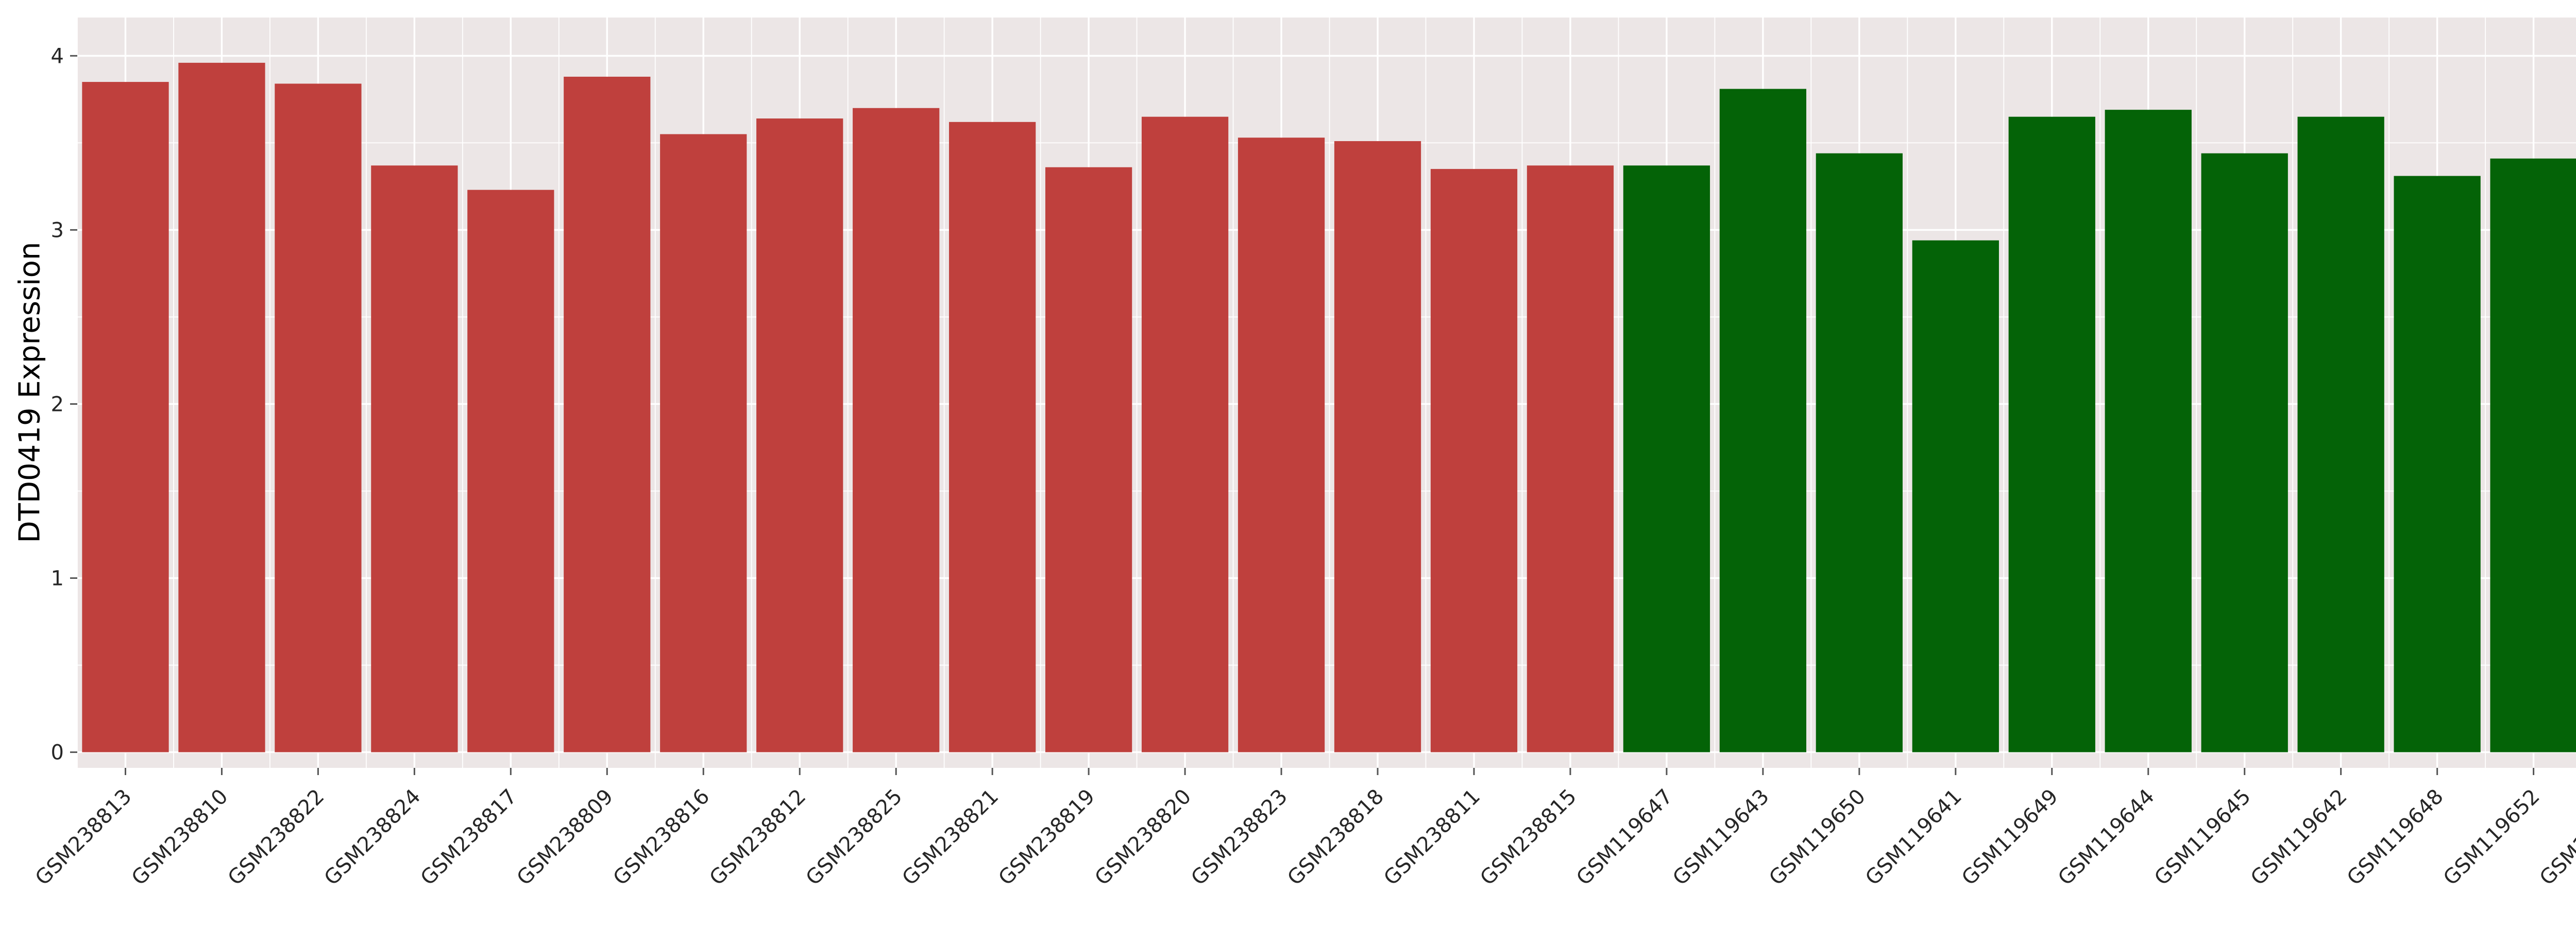 This screenshot has height=927, width=2576. Describe the element at coordinates (30, 392) in the screenshot. I see `y-axis-label: DTD0419 Expression` at that location.